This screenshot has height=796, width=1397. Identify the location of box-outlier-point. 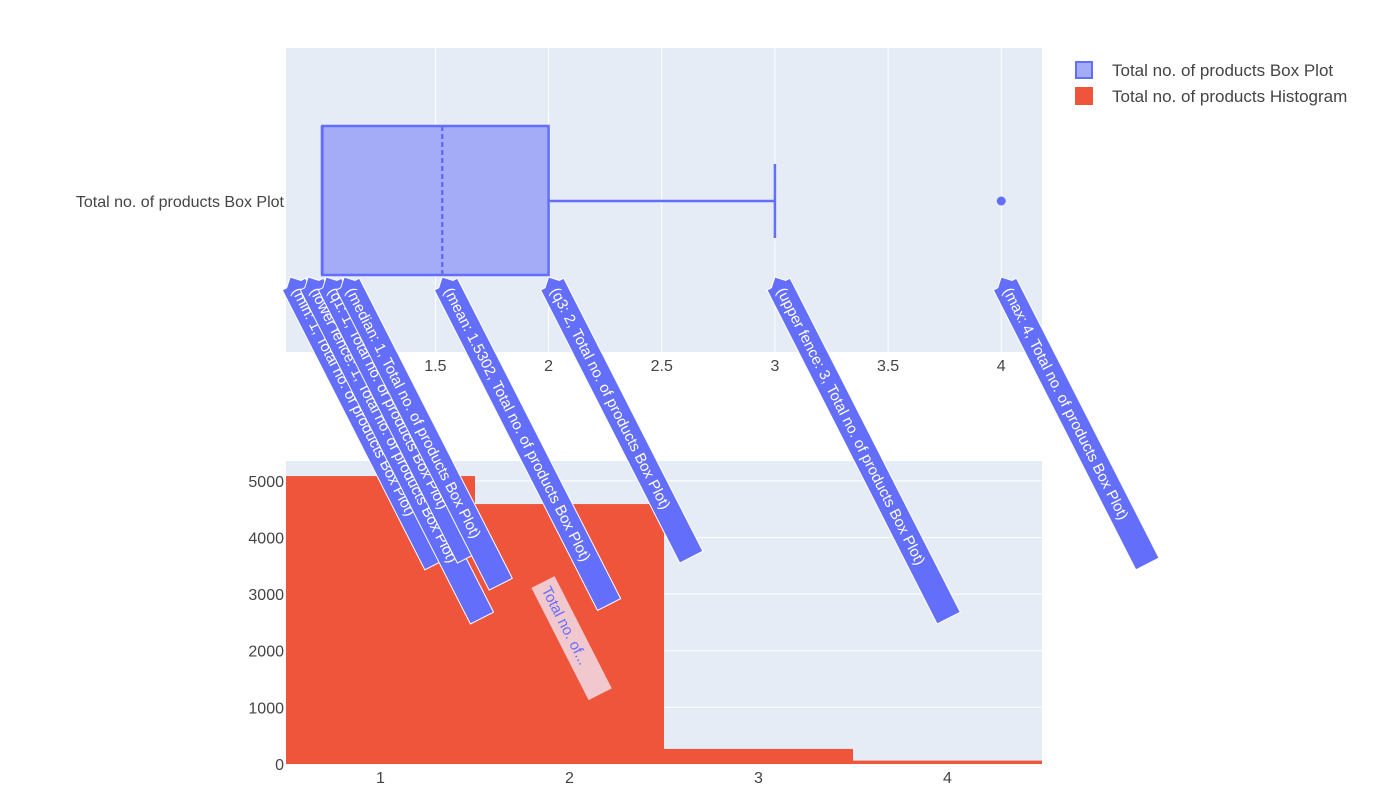
(1001, 201).